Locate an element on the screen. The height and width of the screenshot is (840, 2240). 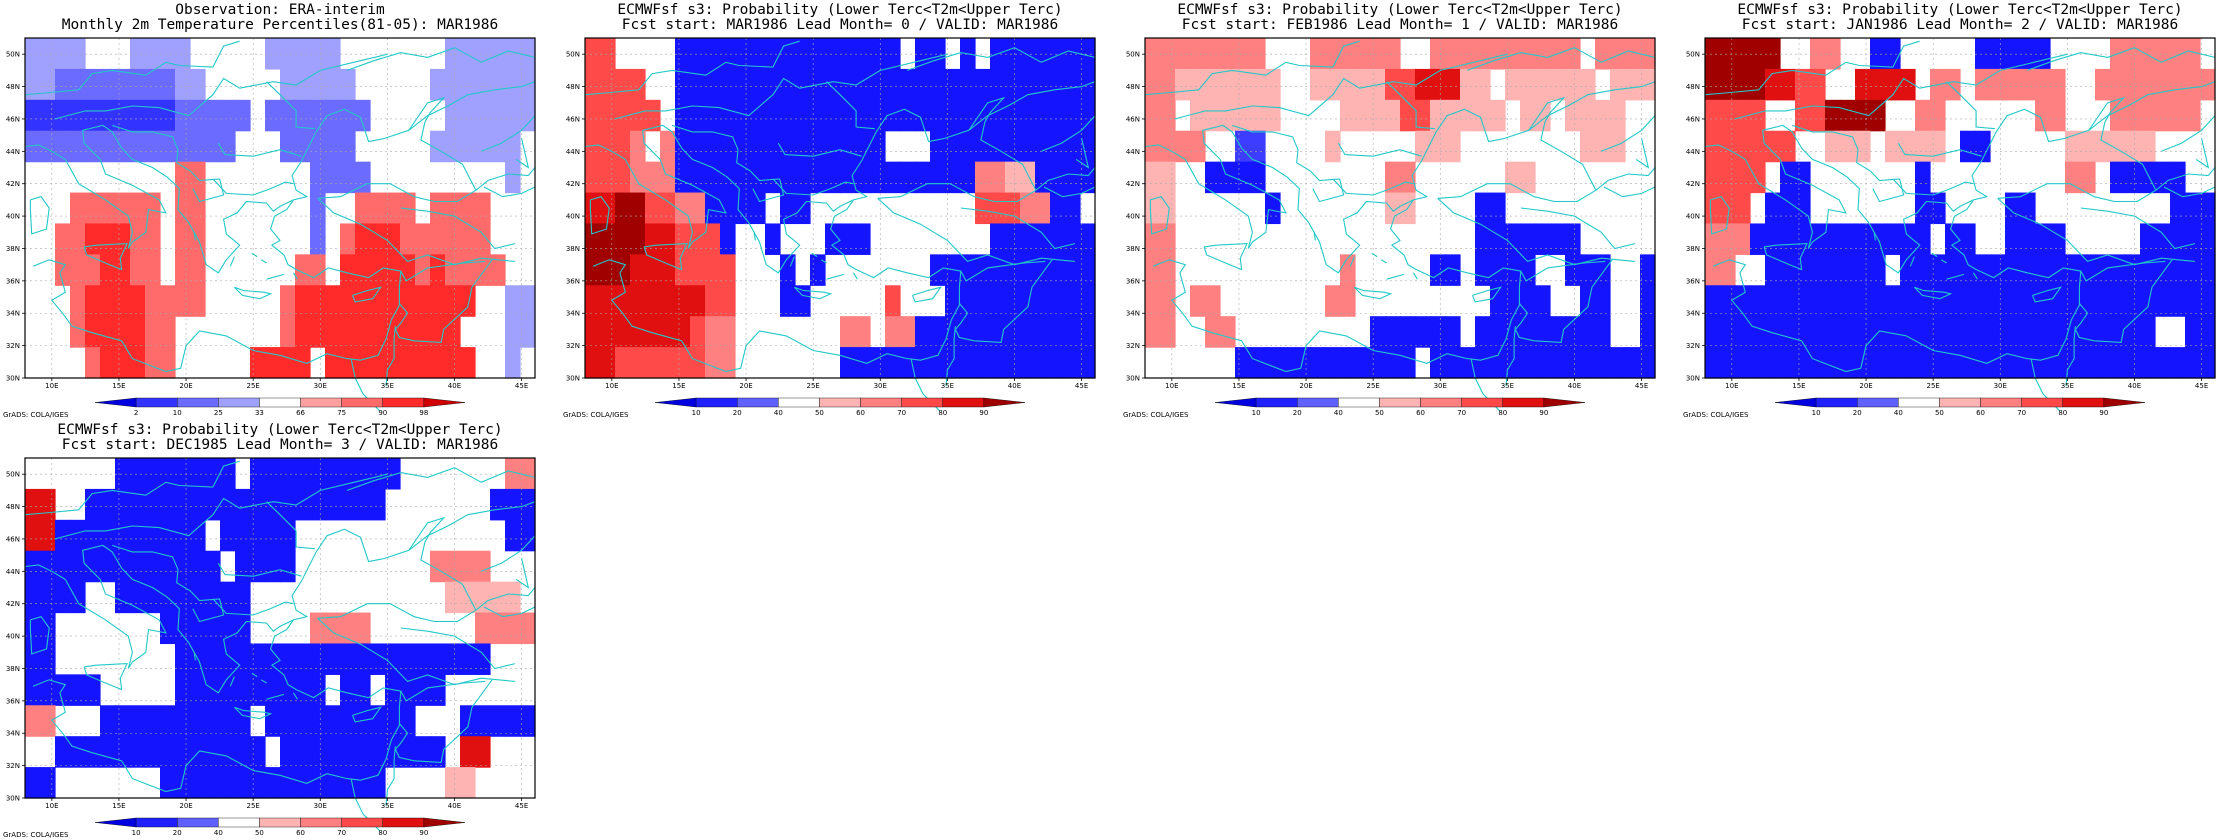
colorbar-label: 98 is located at coordinates (423, 413).